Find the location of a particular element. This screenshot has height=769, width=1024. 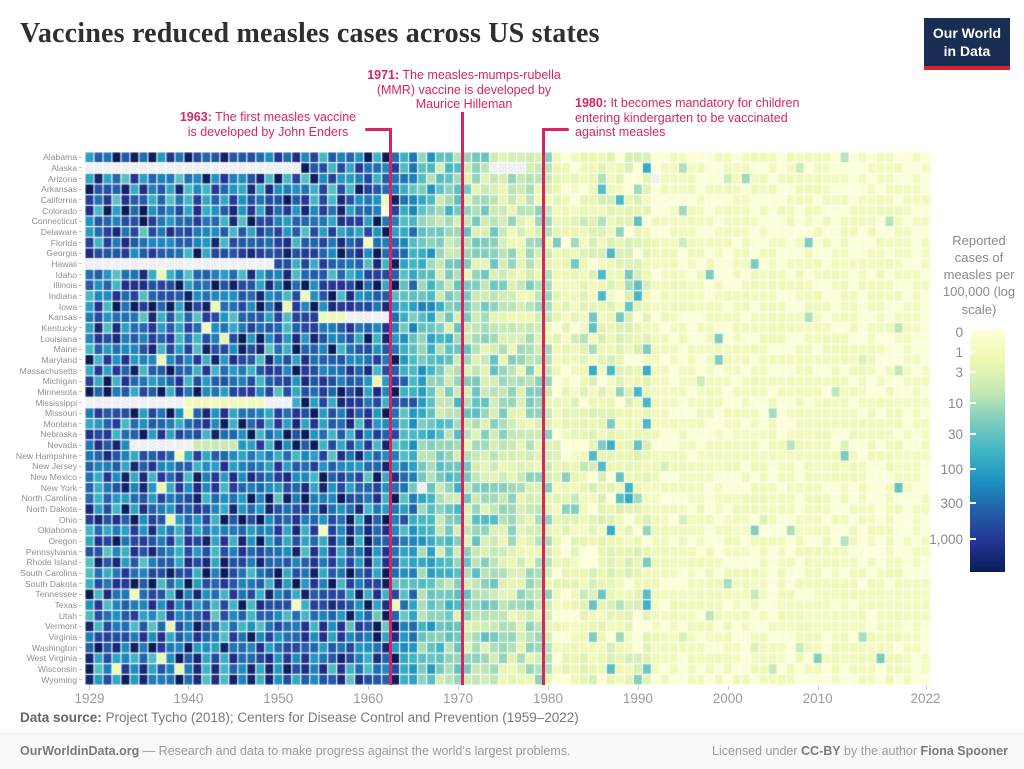

y-axis-label: Michigan is located at coordinates (41, 381).